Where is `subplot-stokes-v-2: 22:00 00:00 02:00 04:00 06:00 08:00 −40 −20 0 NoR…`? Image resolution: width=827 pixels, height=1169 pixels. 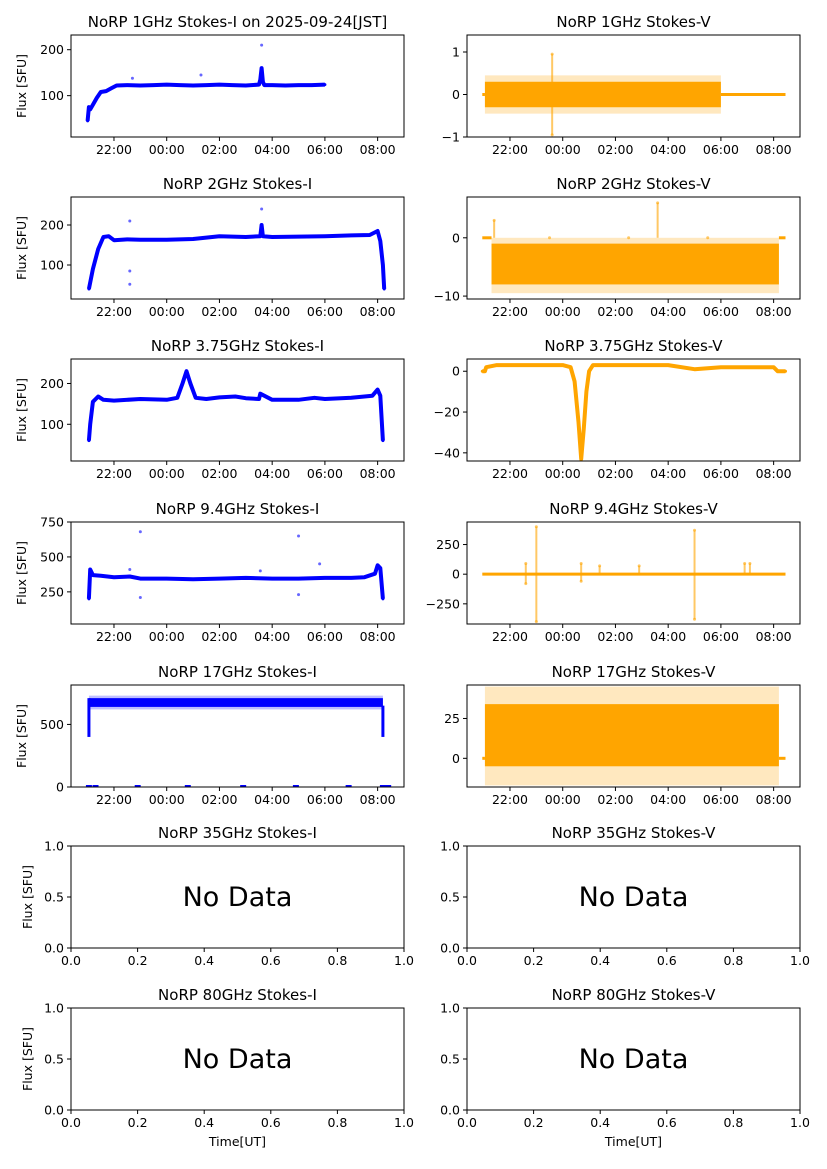 subplot-stokes-v-2: 22:00 00:00 02:00 04:00 06:00 08:00 −40 −20 0 NoR… is located at coordinates (617, 409).